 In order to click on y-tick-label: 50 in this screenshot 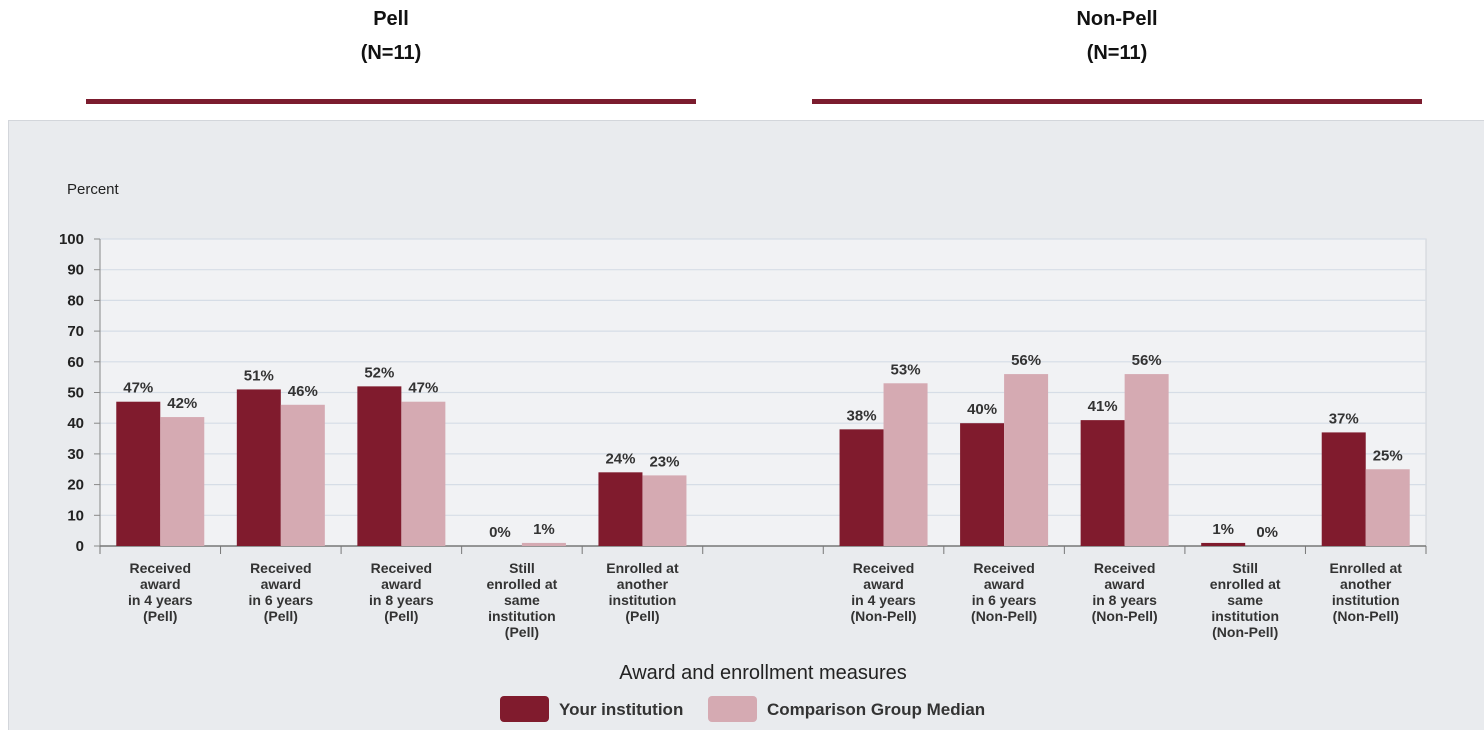, I will do `click(75, 393)`.